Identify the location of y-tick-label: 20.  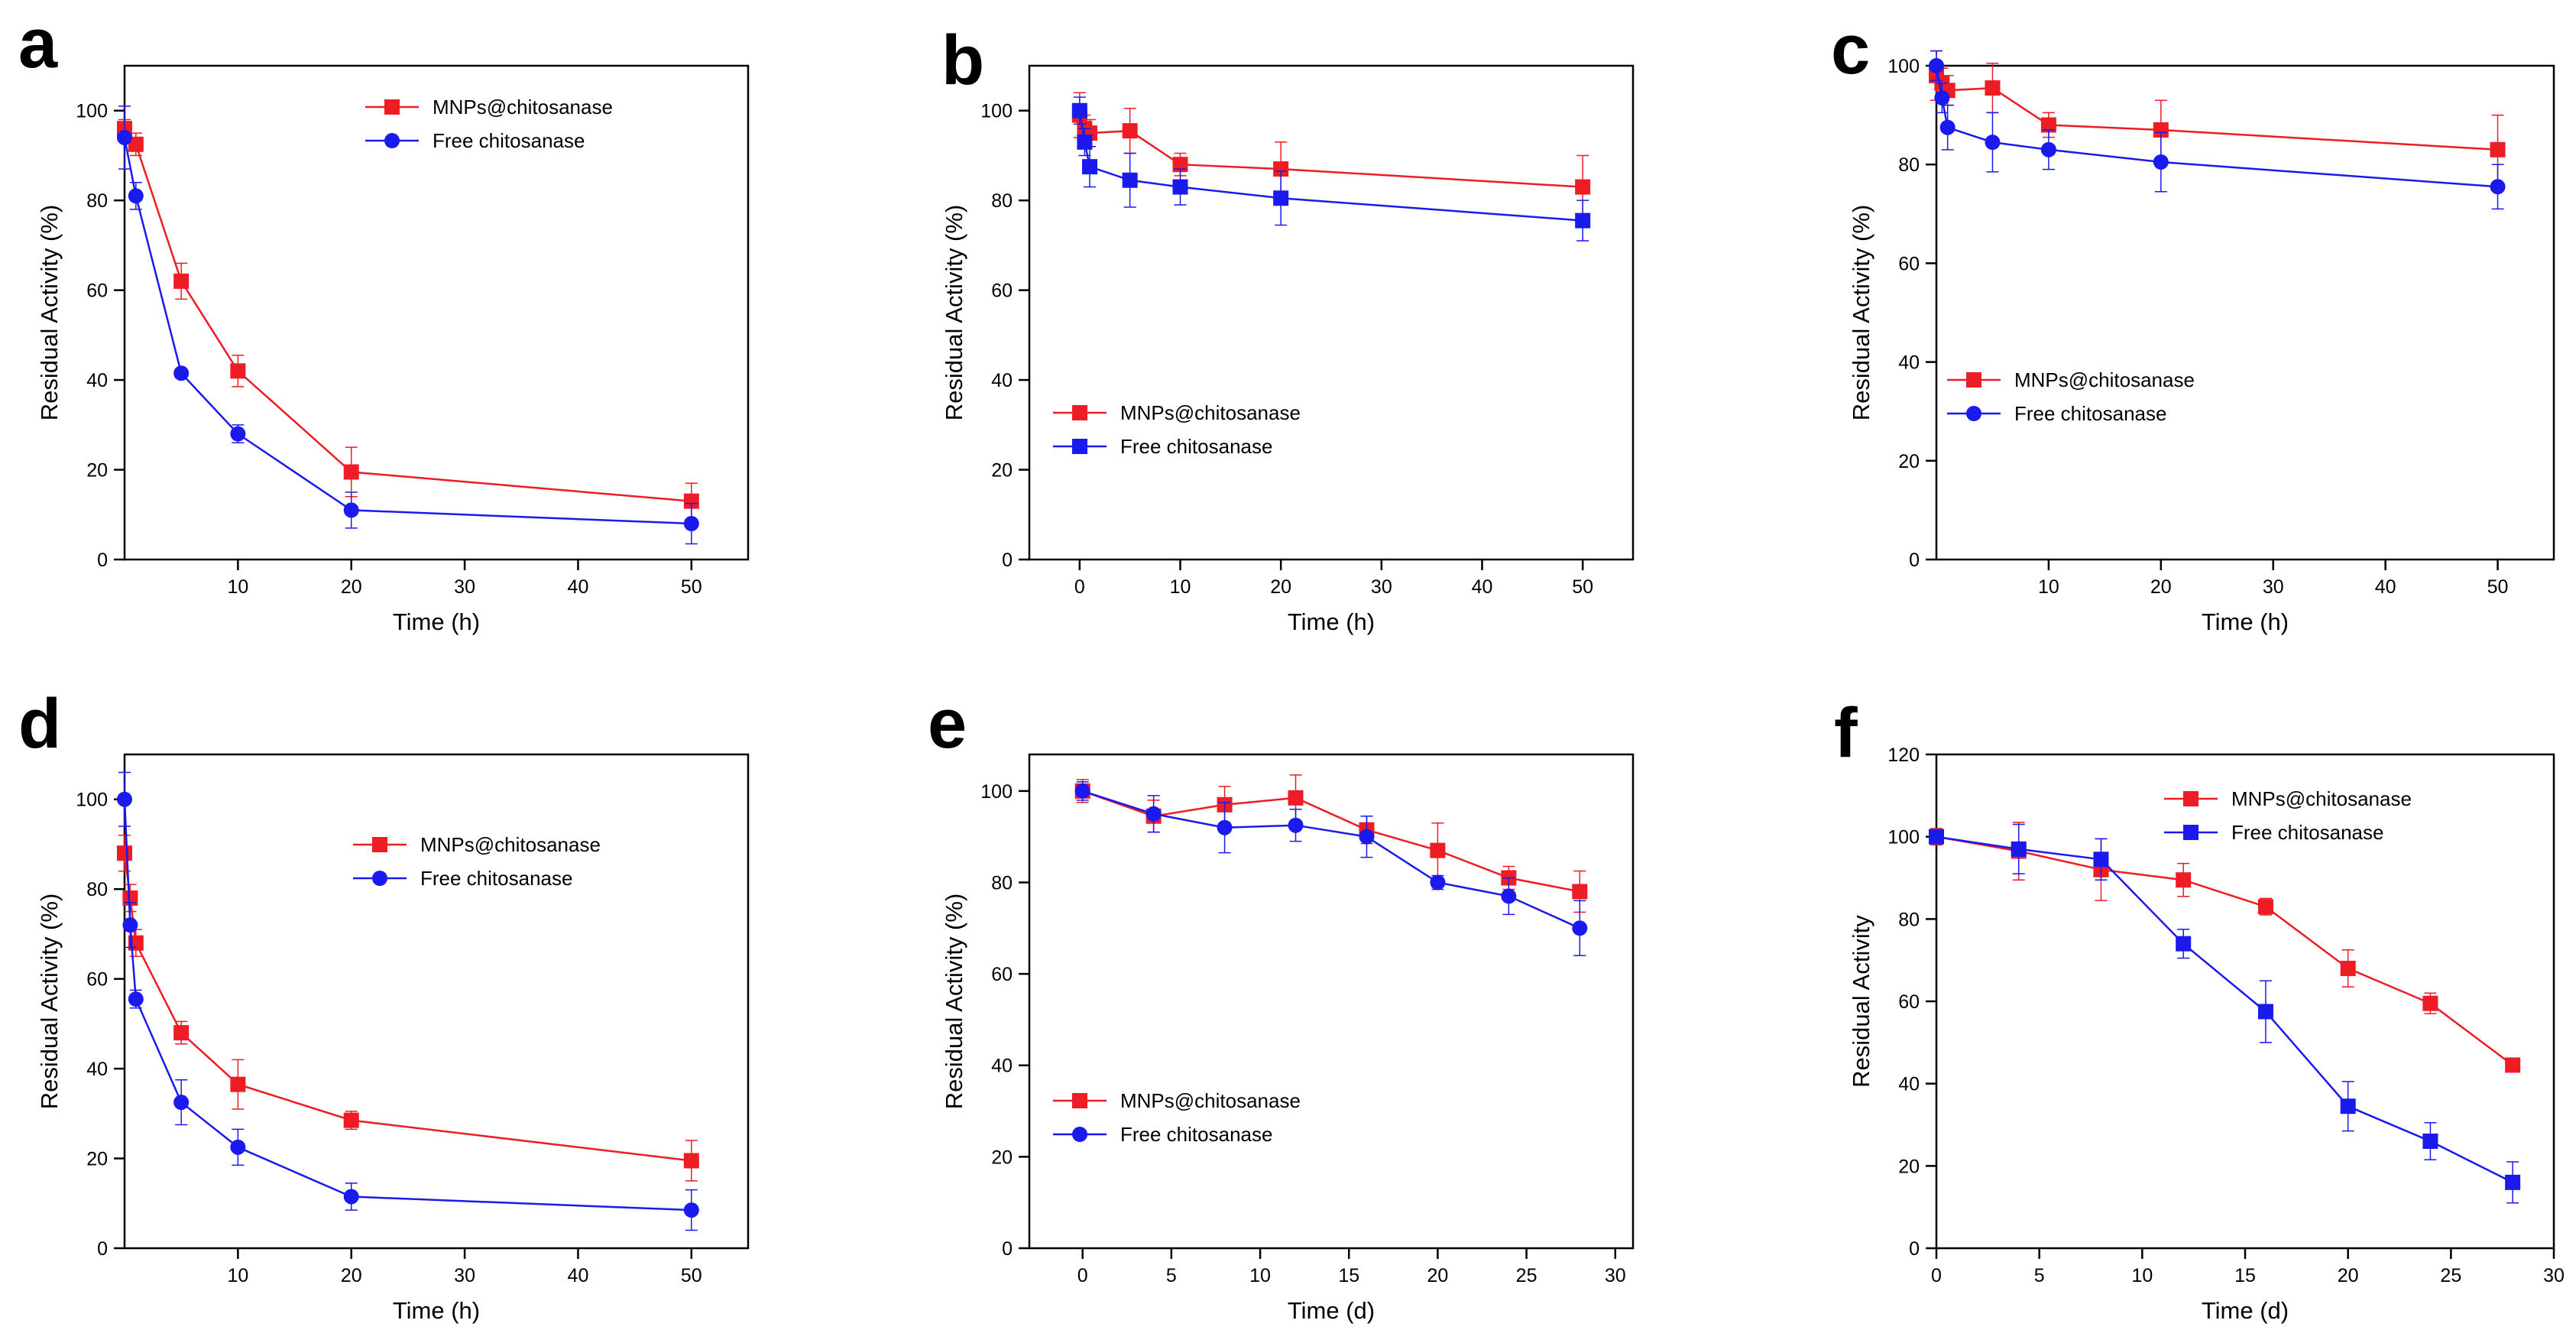
(97, 471).